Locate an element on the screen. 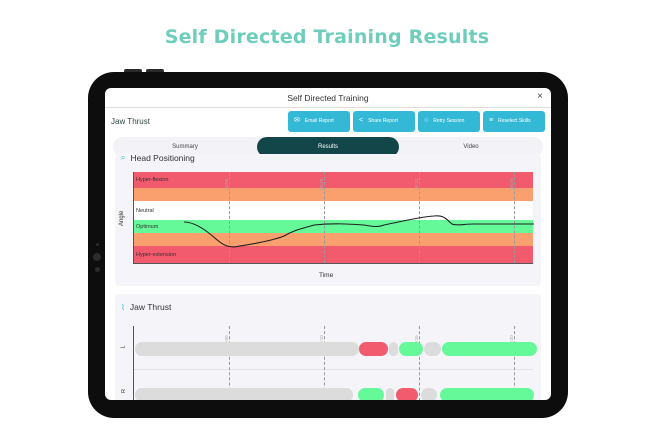 The height and width of the screenshot is (436, 654). tab-bar: Summary Results Video is located at coordinates (328, 147).